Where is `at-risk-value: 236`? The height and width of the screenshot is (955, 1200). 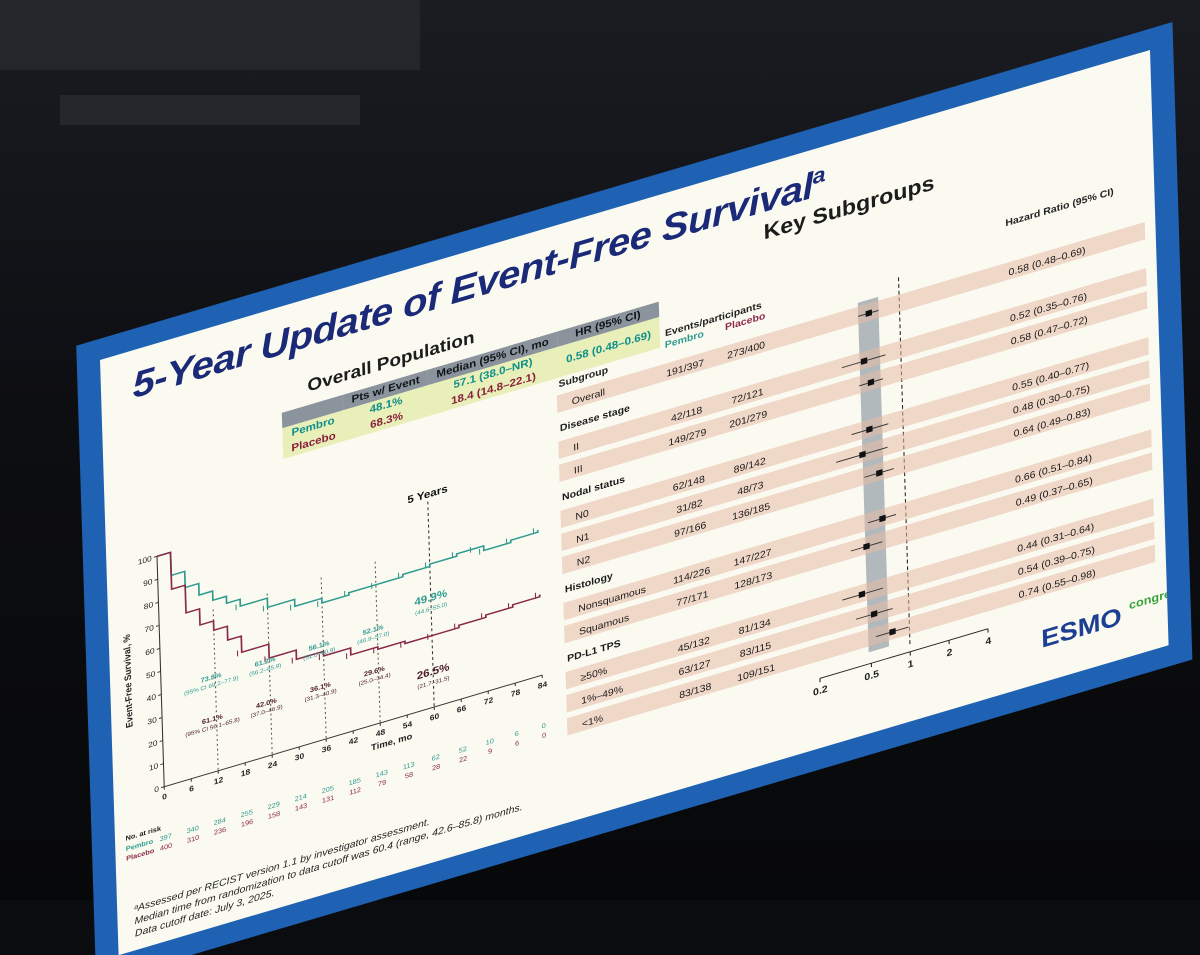 at-risk-value: 236 is located at coordinates (220, 831).